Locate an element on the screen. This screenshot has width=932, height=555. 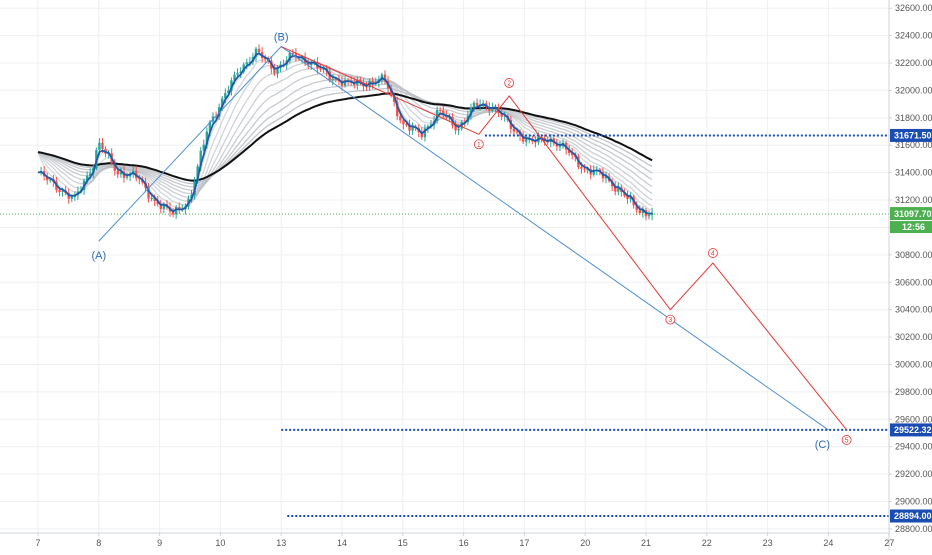
y-tick-label: 32200.00 is located at coordinates (913, 63).